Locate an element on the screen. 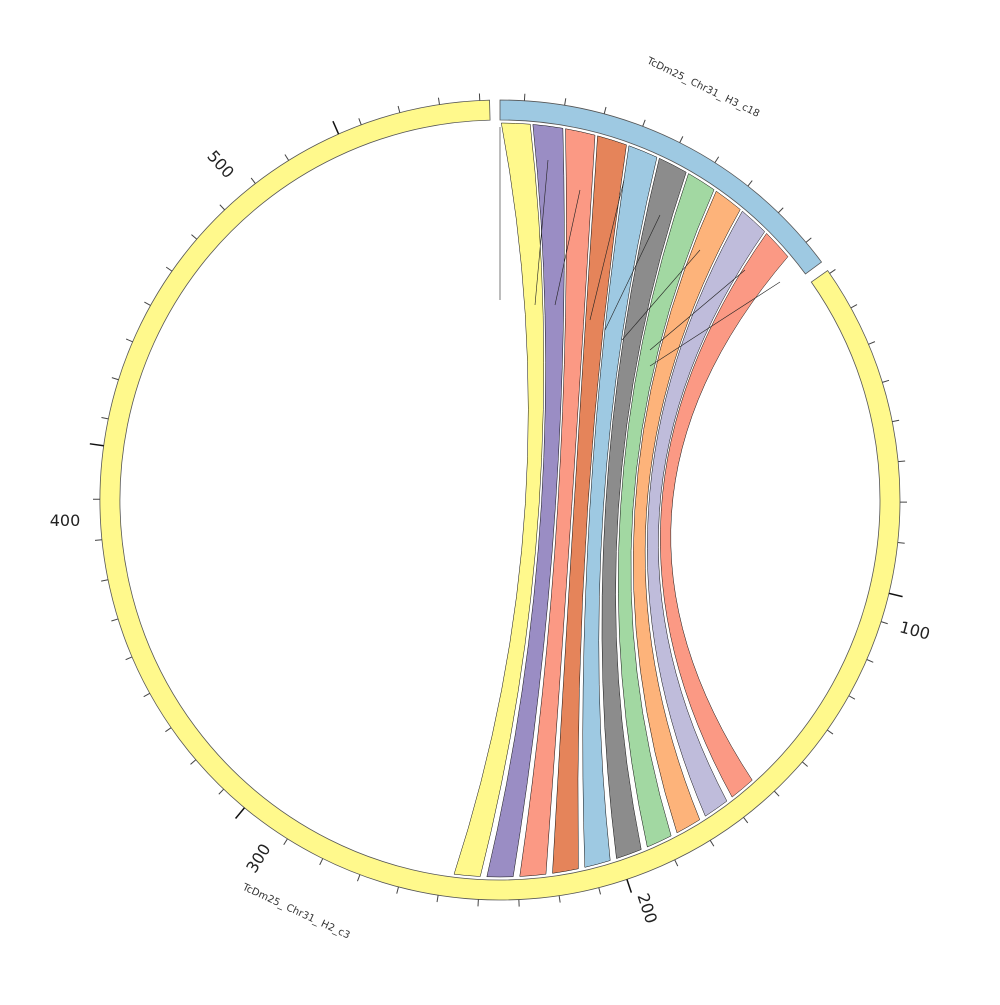 This screenshot has width=1000, height=1005. tick-label-200: 200 is located at coordinates (647, 908).